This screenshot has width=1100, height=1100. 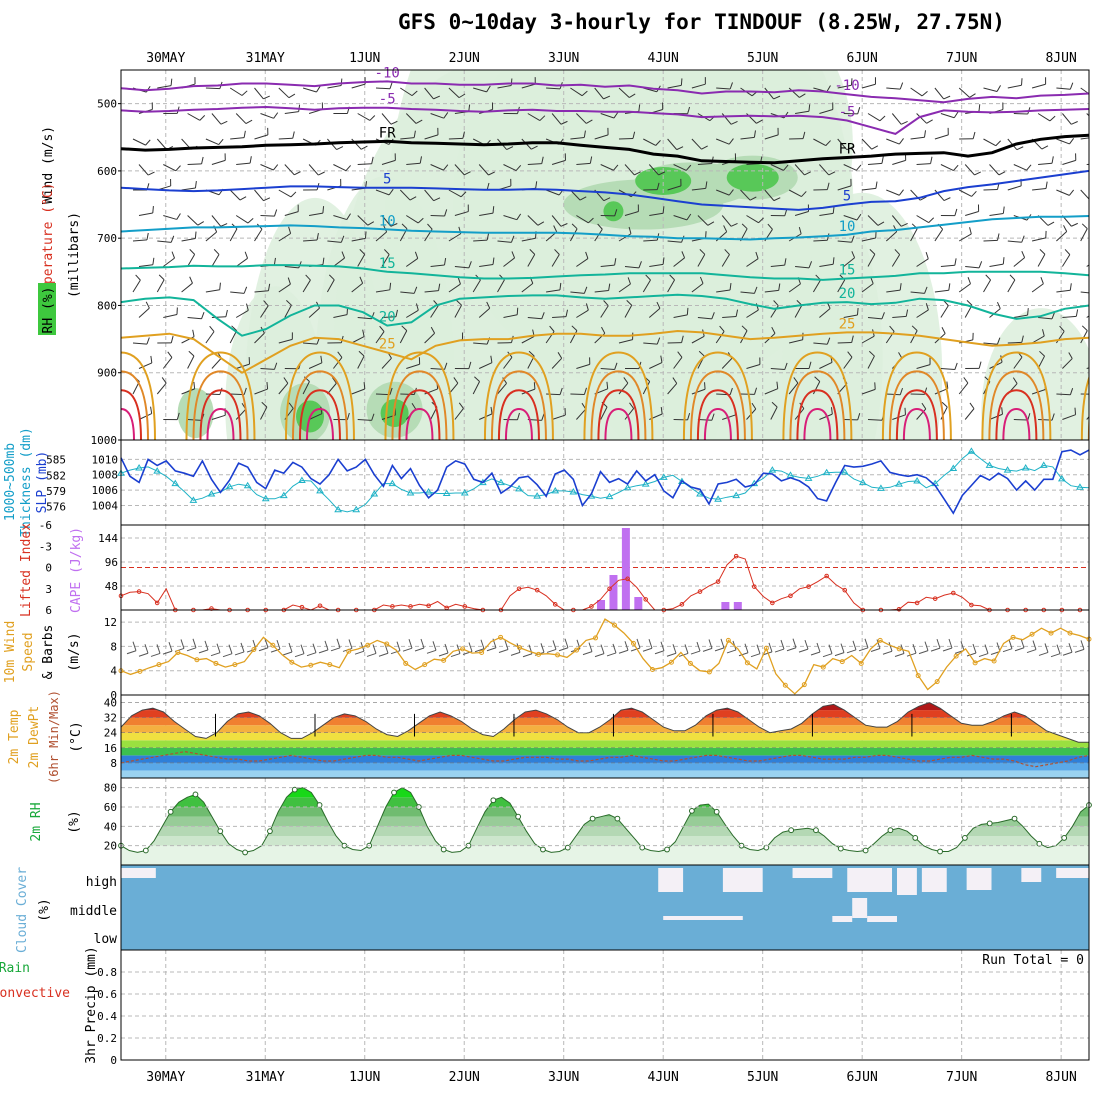 What do you see at coordinates (106, 939) in the screenshot?
I see `y-tick-cloud-low: low` at bounding box center [106, 939].